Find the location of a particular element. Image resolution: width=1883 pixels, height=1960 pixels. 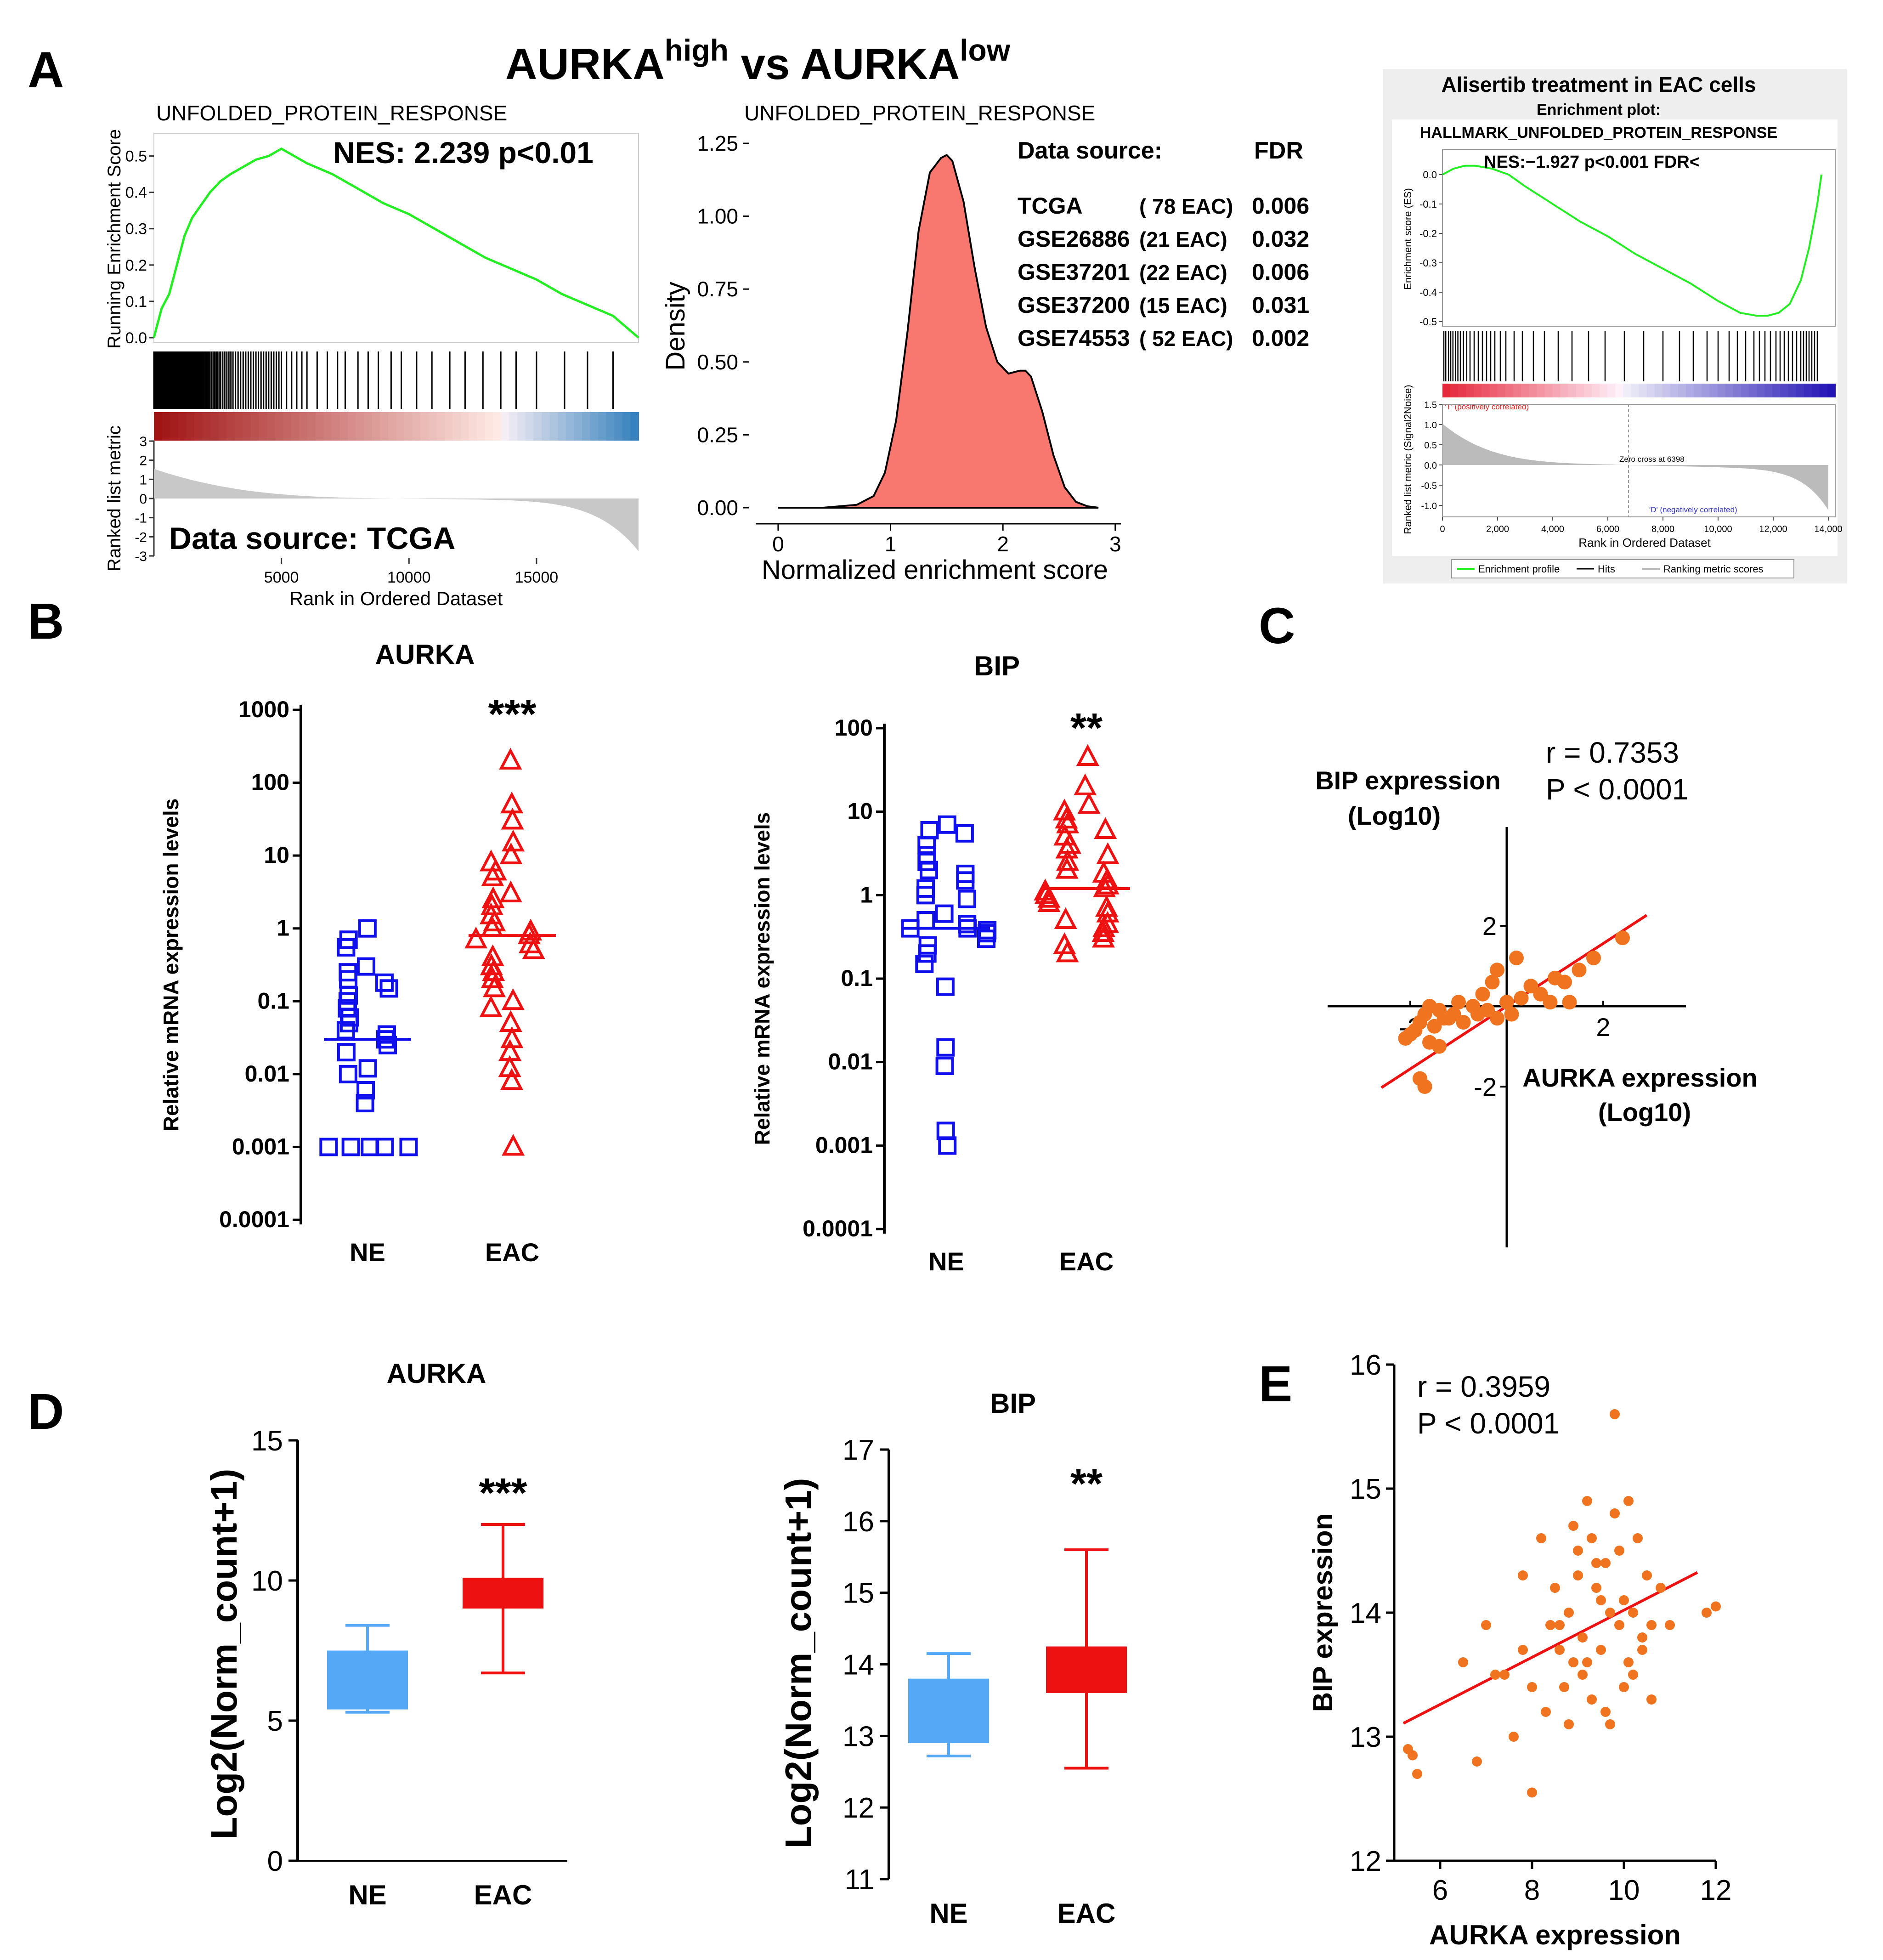

gsea2-legend-metric: Ranking metric scores is located at coordinates (1713, 569).